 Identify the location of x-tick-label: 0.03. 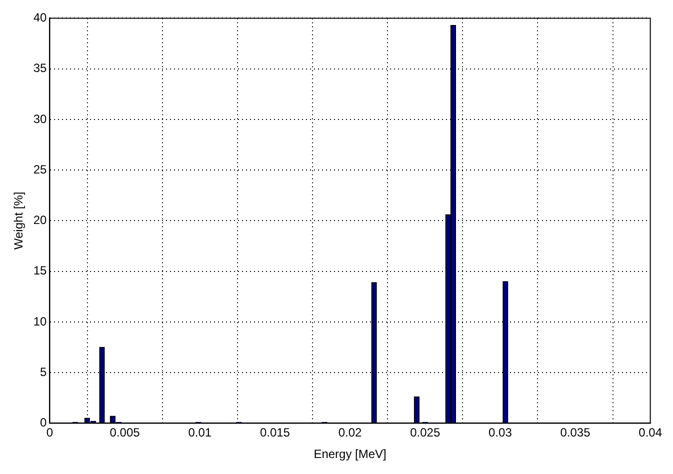
(500, 433).